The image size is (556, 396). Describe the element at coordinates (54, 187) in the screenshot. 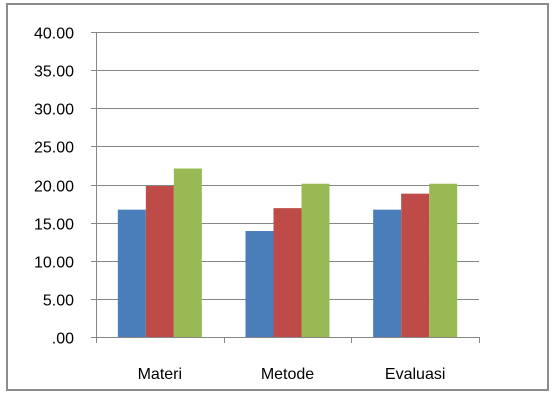

I see `y-tick-label: 20.00` at that location.